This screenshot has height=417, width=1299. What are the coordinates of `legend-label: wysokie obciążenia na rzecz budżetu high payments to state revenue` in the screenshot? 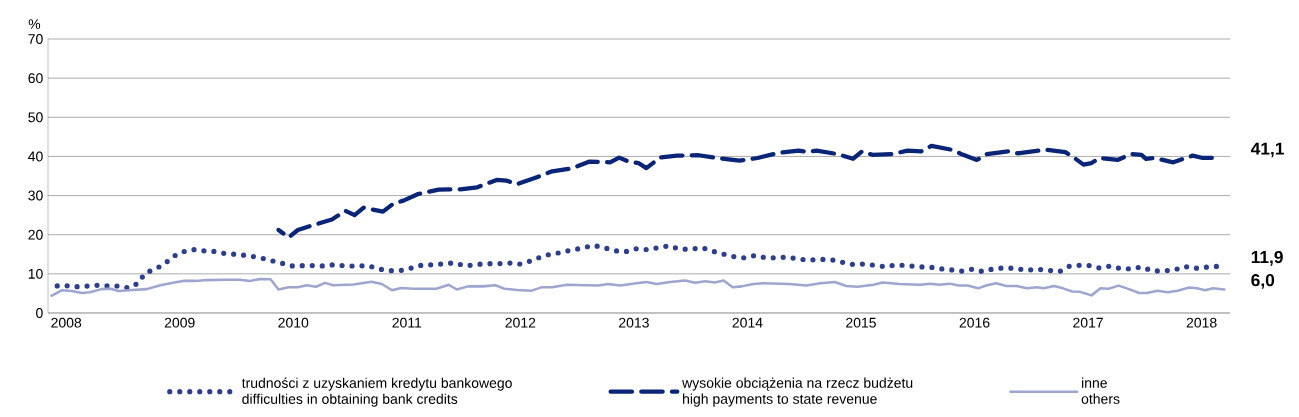 It's located at (797, 392).